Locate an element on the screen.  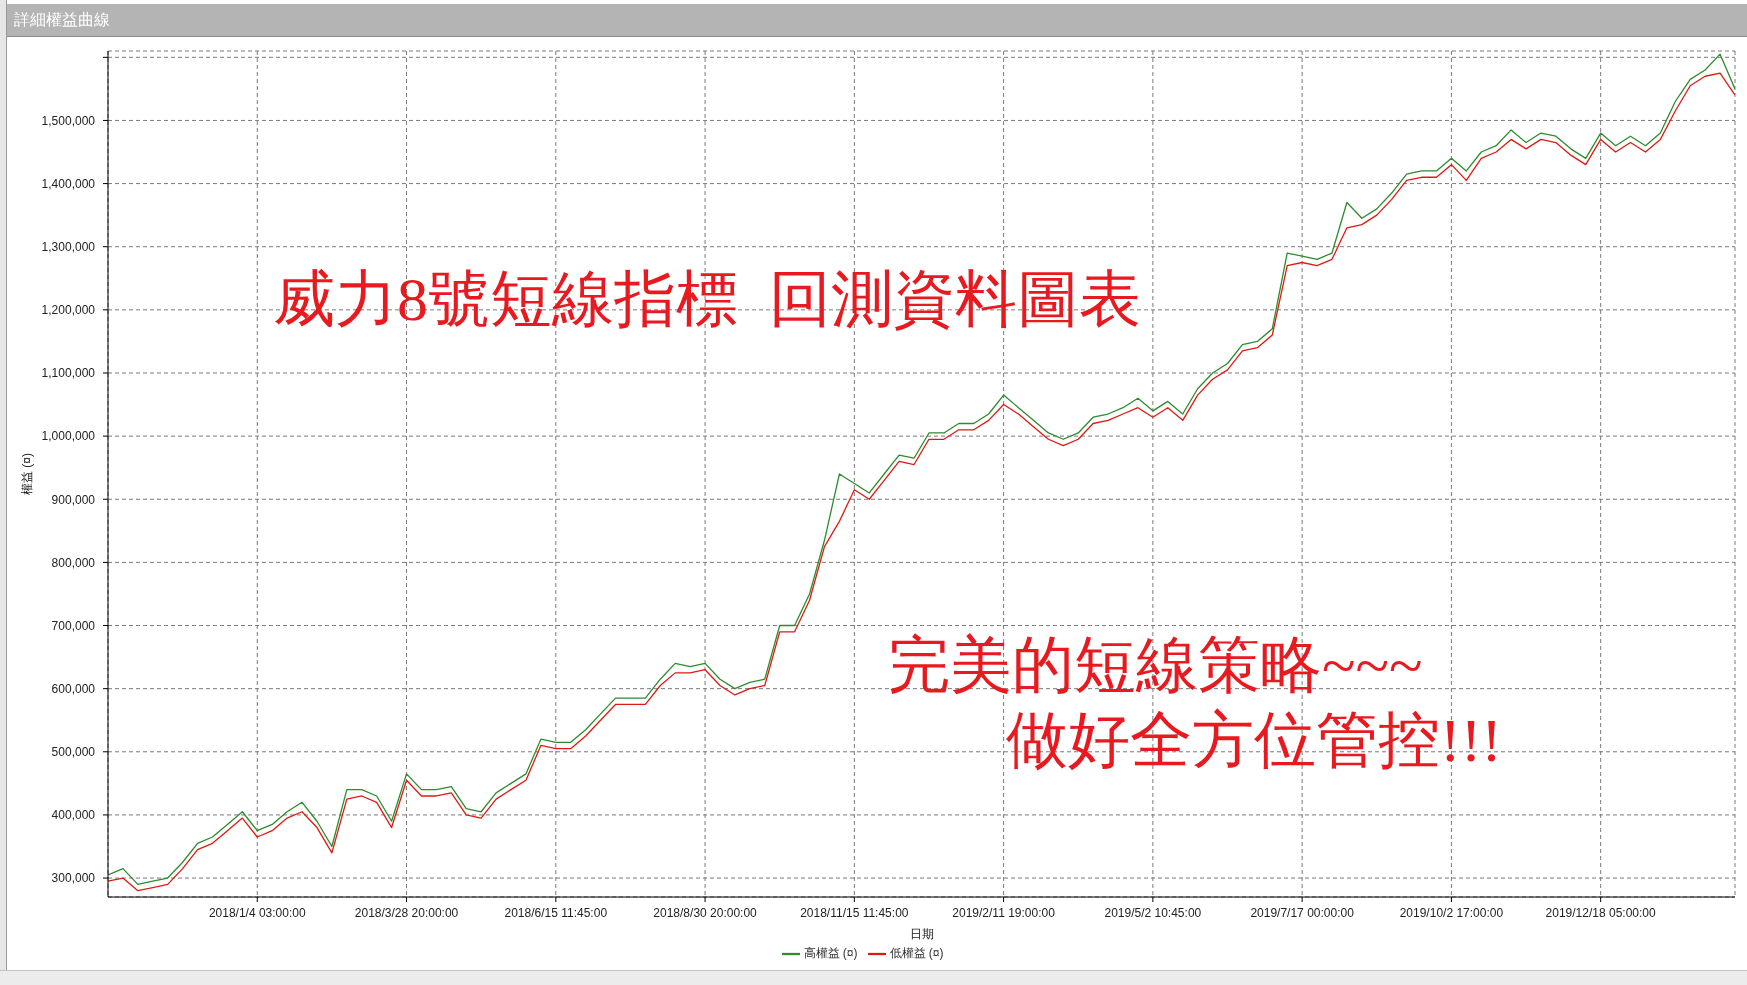
y-tick-label: 300,000 is located at coordinates (73, 878).